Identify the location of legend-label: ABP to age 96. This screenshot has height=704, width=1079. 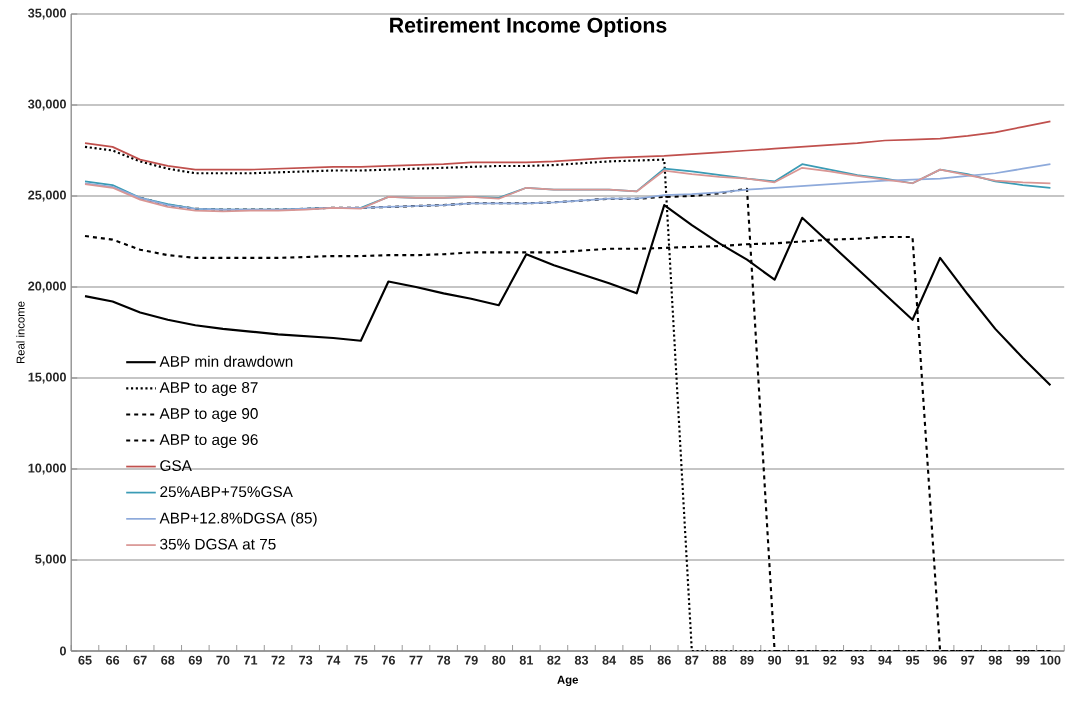
(208, 441).